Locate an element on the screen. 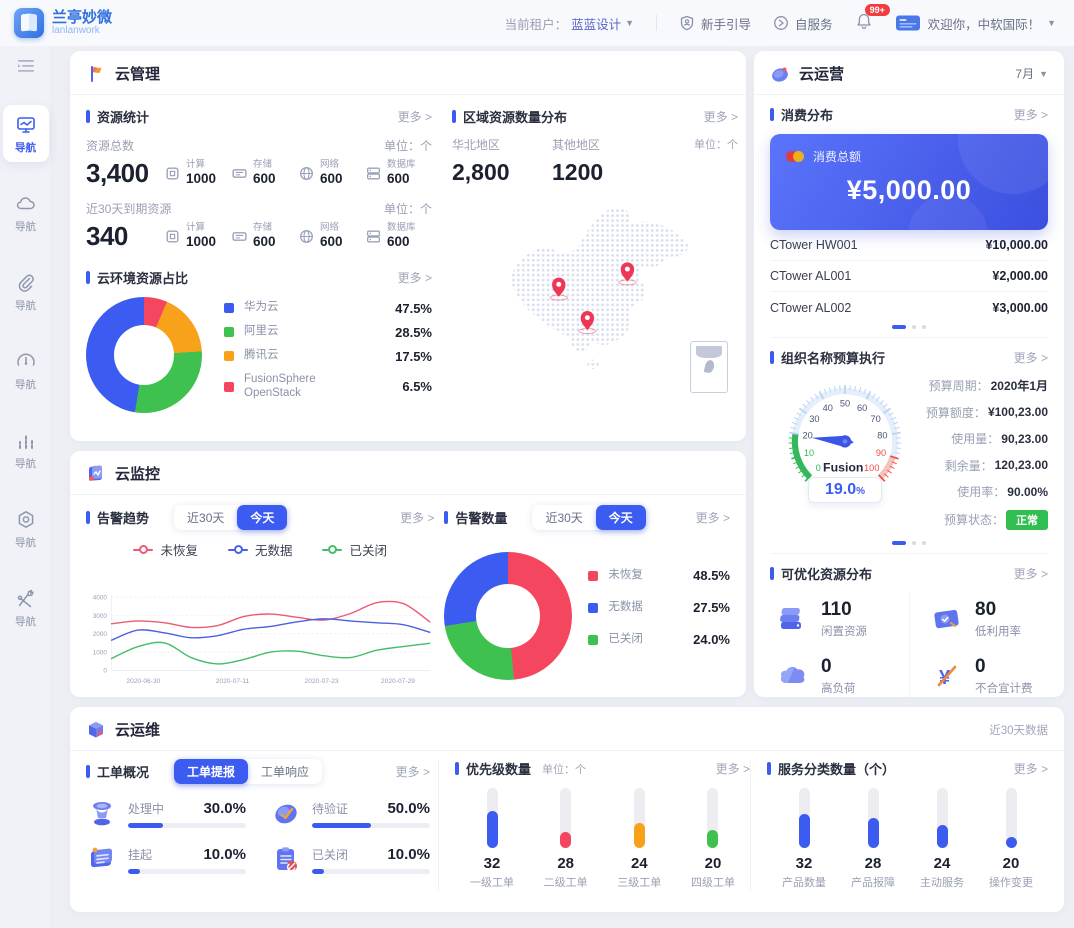 The image size is (1074, 928). consumption-row: CTower AL002 ¥3,000.00 is located at coordinates (909, 307).